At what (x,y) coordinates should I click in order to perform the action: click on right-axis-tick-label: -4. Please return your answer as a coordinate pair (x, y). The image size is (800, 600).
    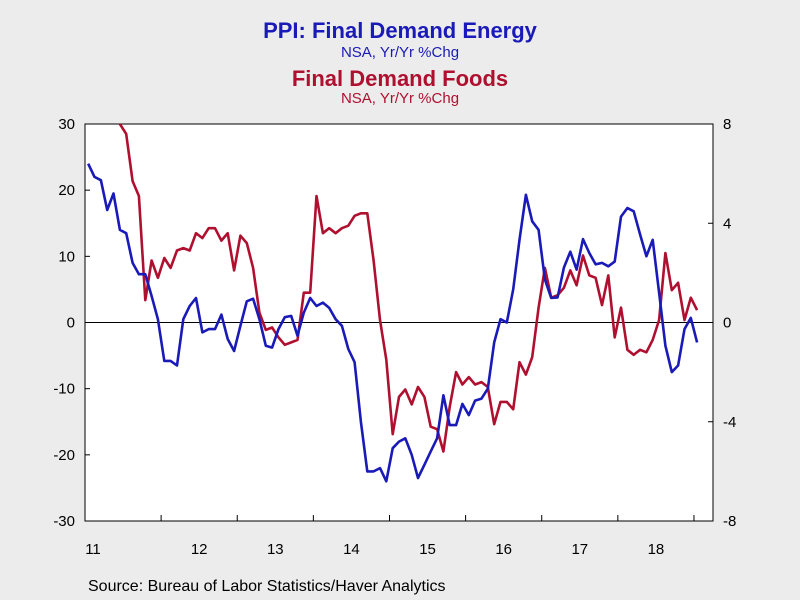
    Looking at the image, I should click on (729, 422).